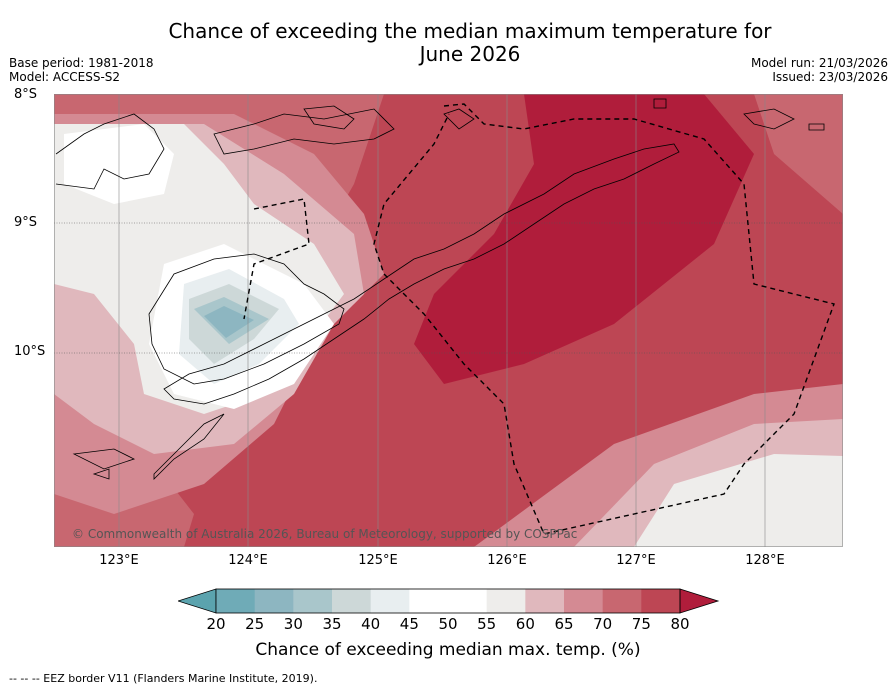  What do you see at coordinates (371, 624) in the screenshot?
I see `colorbar-tick: 40` at bounding box center [371, 624].